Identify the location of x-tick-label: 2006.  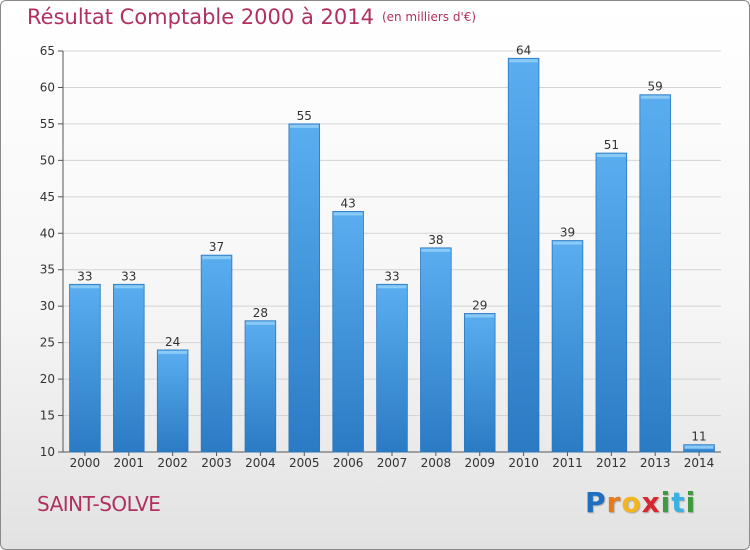
(348, 463).